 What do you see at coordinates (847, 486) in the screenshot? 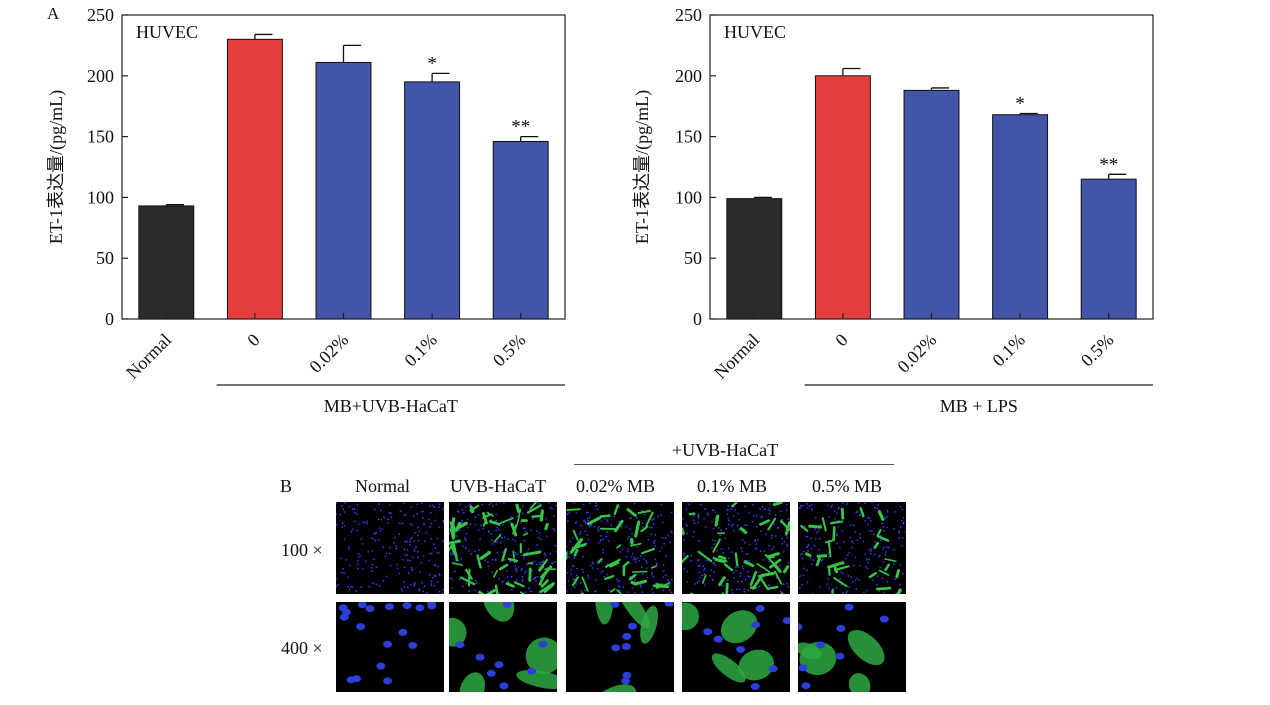
I see `col-label-05: 0.5% MB` at bounding box center [847, 486].